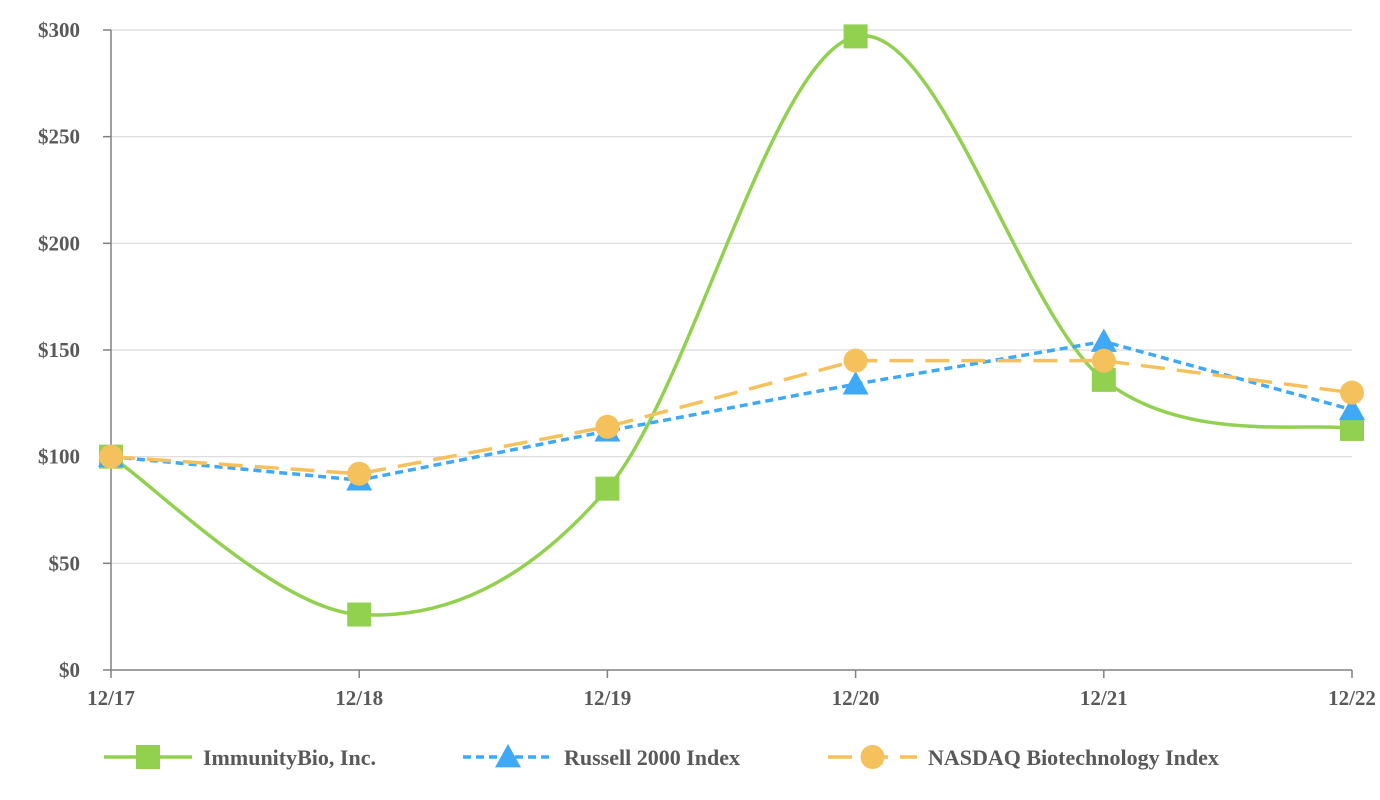  I want to click on legend-item-1: Russell 2000 Index, so click(601, 757).